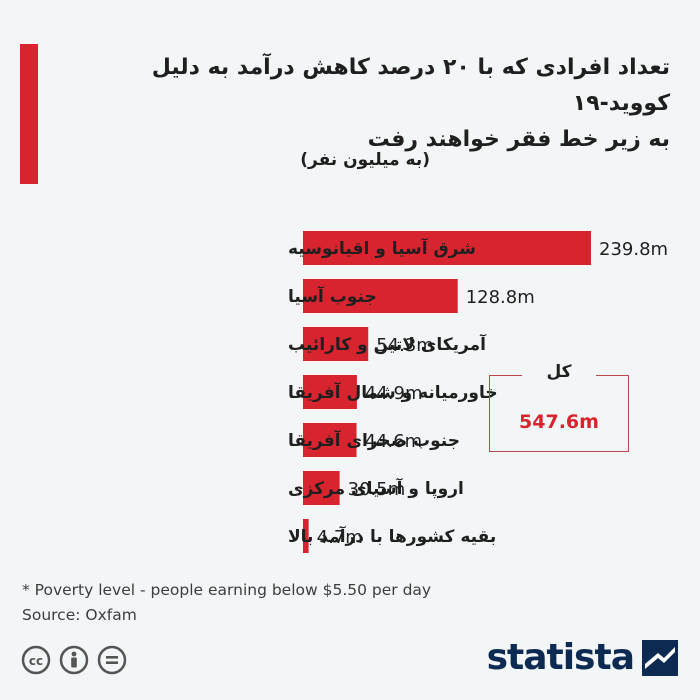  Describe the element at coordinates (405, 345) in the screenshot. I see `value-label: 54.3m` at that location.